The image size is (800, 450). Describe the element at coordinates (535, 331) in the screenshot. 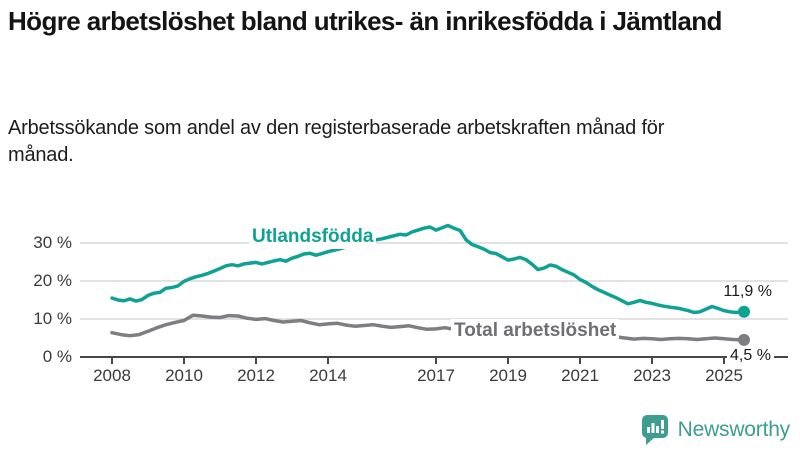

I see `series-label-total-arbetsloshet: Total arbetslöshet` at that location.